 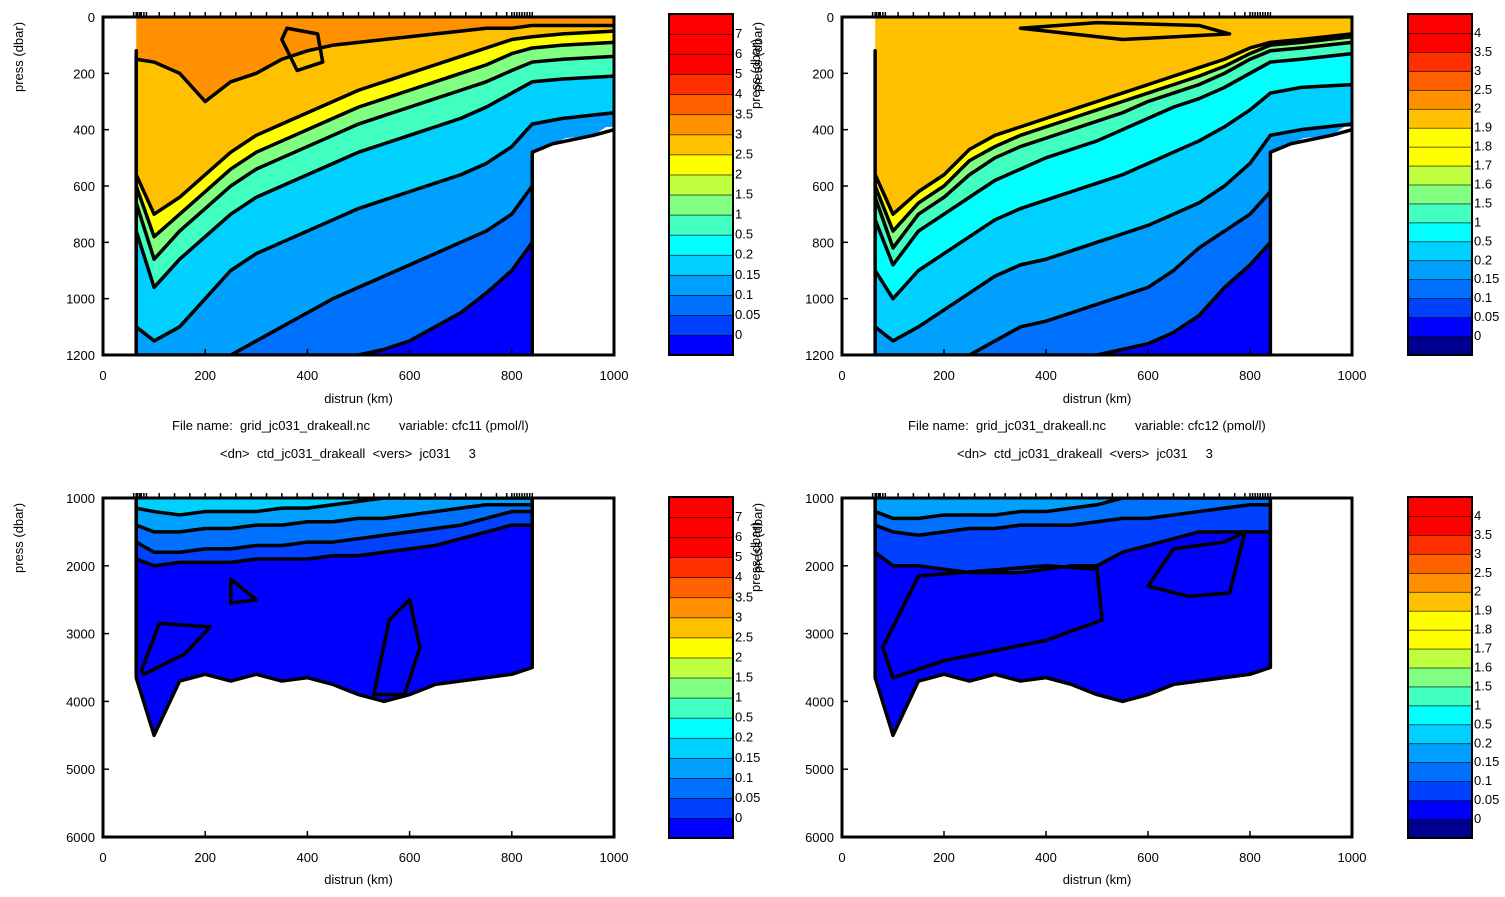 What do you see at coordinates (738, 53) in the screenshot?
I see `colorbar-level-label: 6` at bounding box center [738, 53].